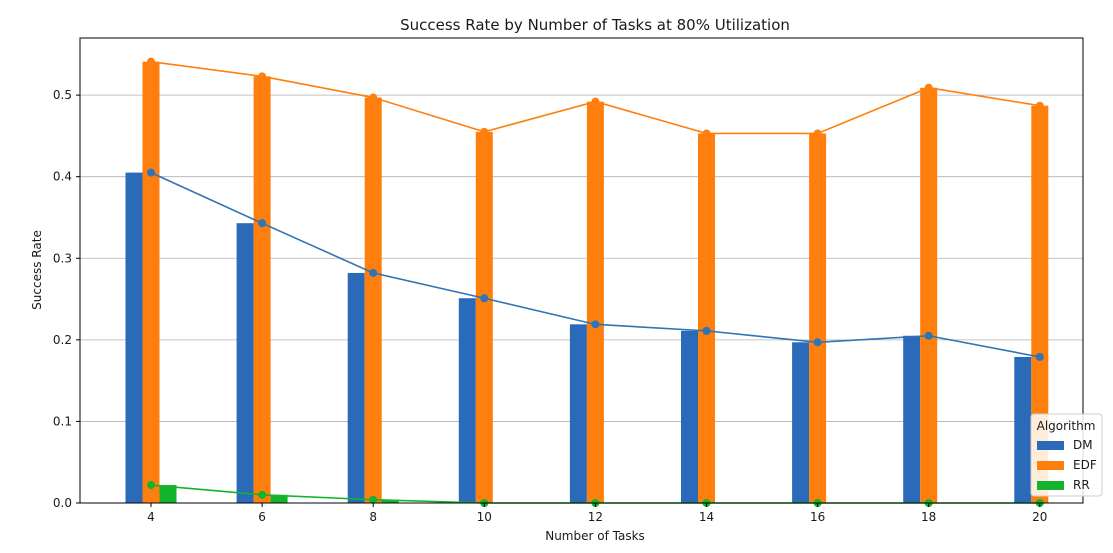 The image size is (1113, 553). What do you see at coordinates (706, 517) in the screenshot?
I see `x-tick-label: 14` at bounding box center [706, 517].